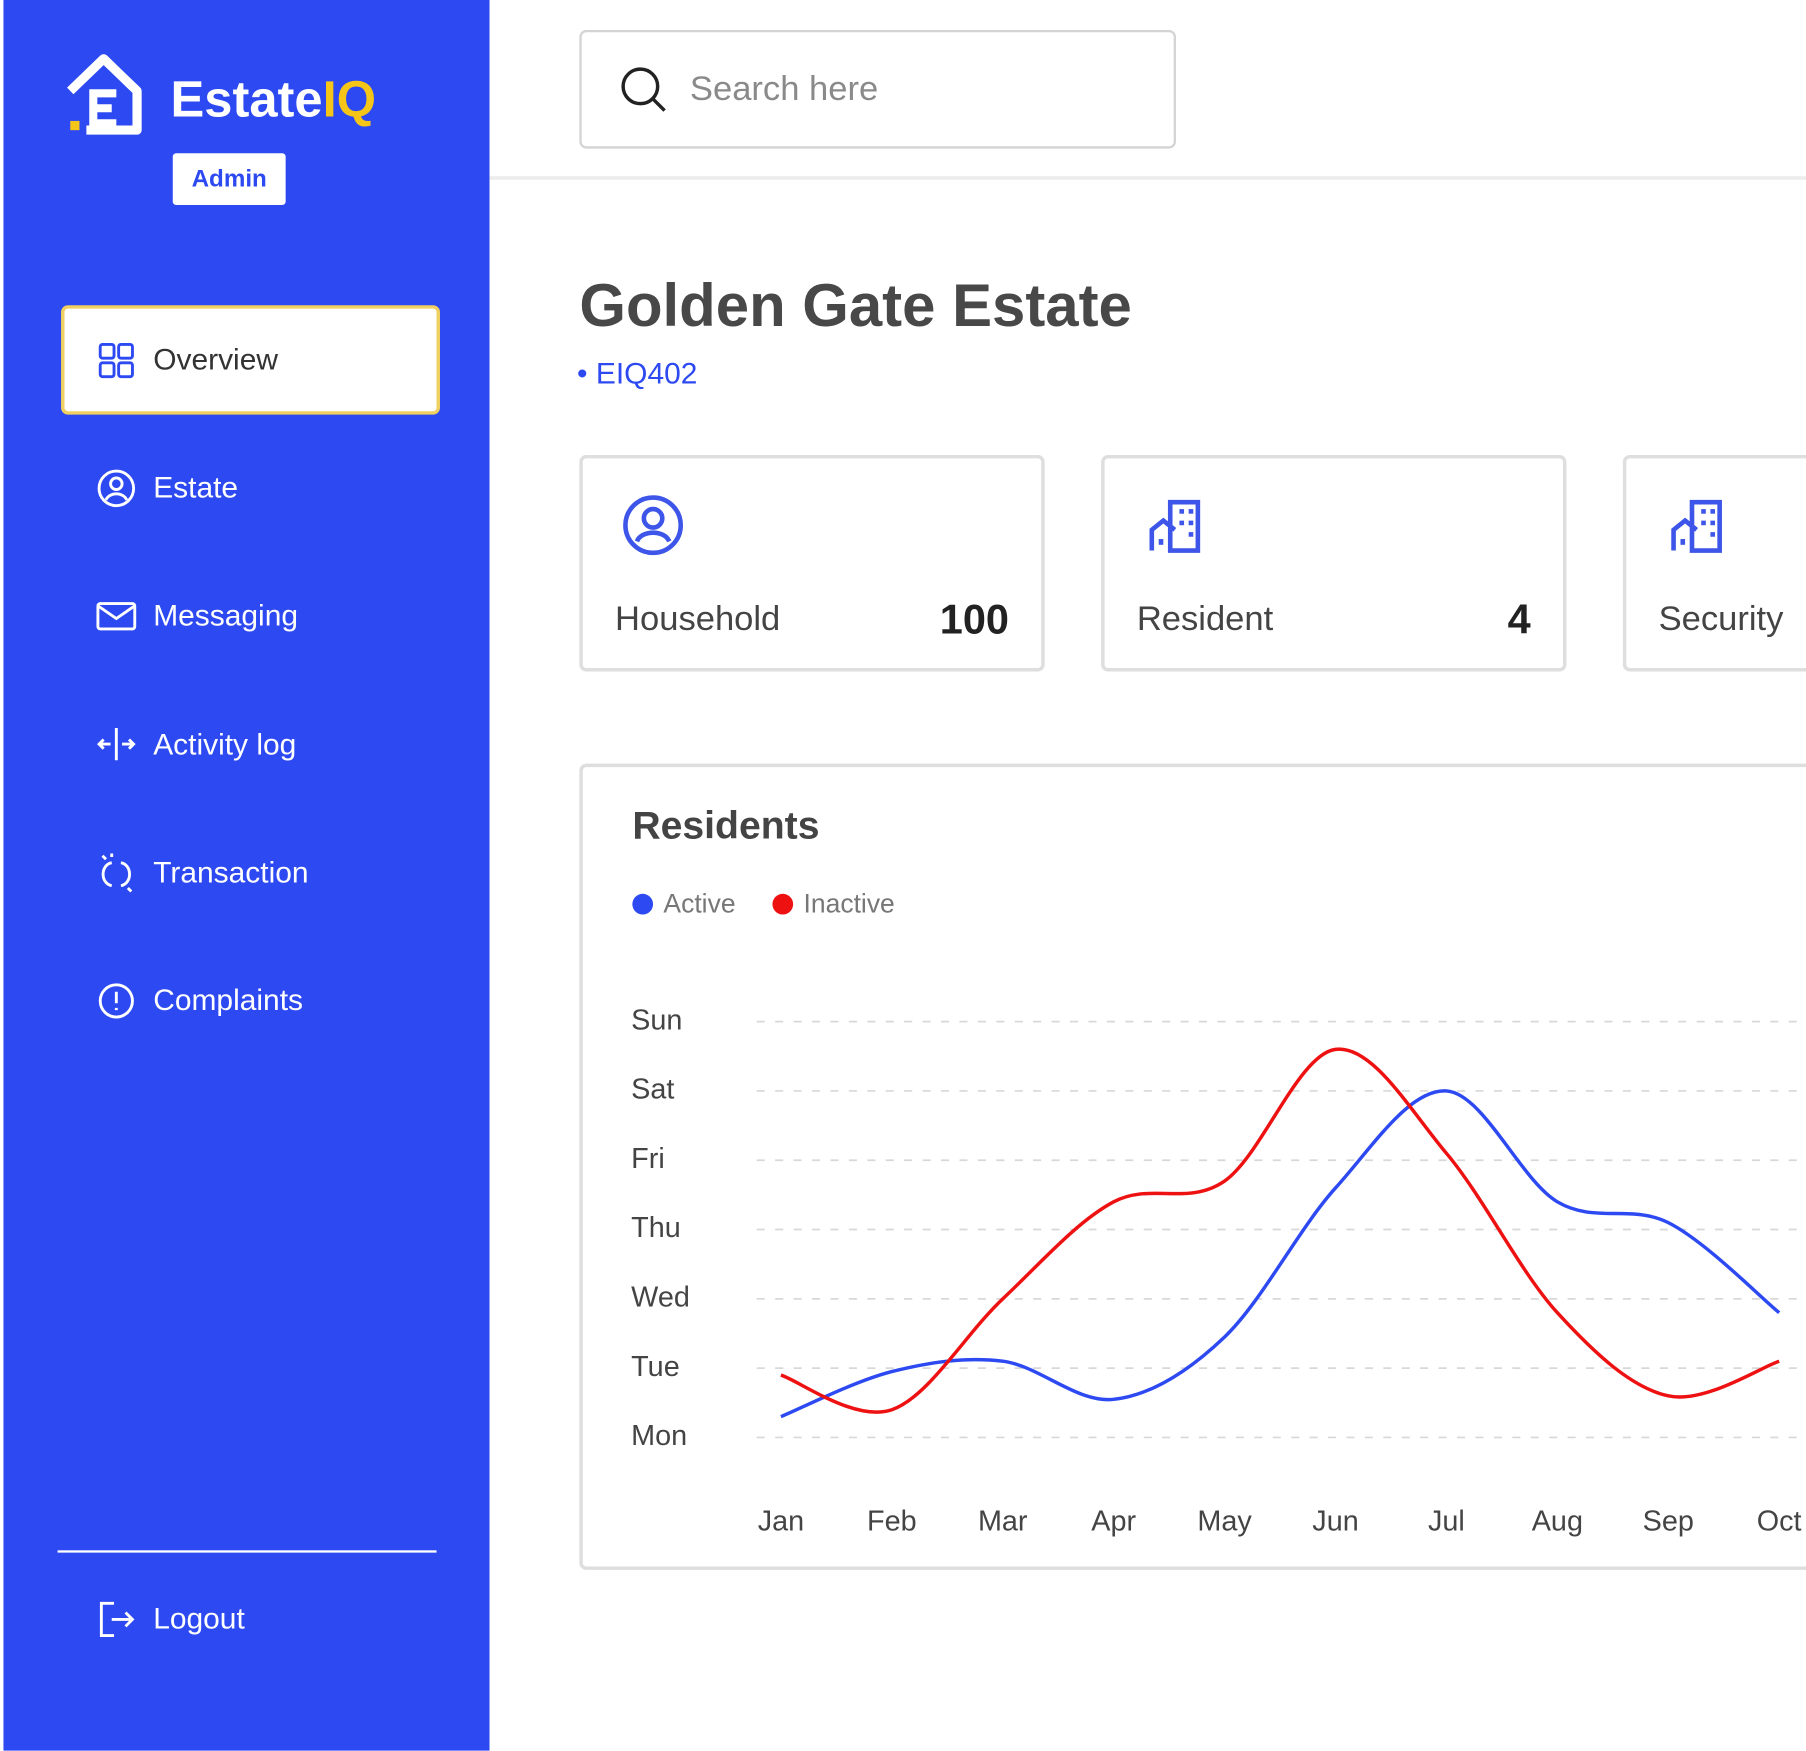  I want to click on y-tick-label: Mon, so click(659, 1436).